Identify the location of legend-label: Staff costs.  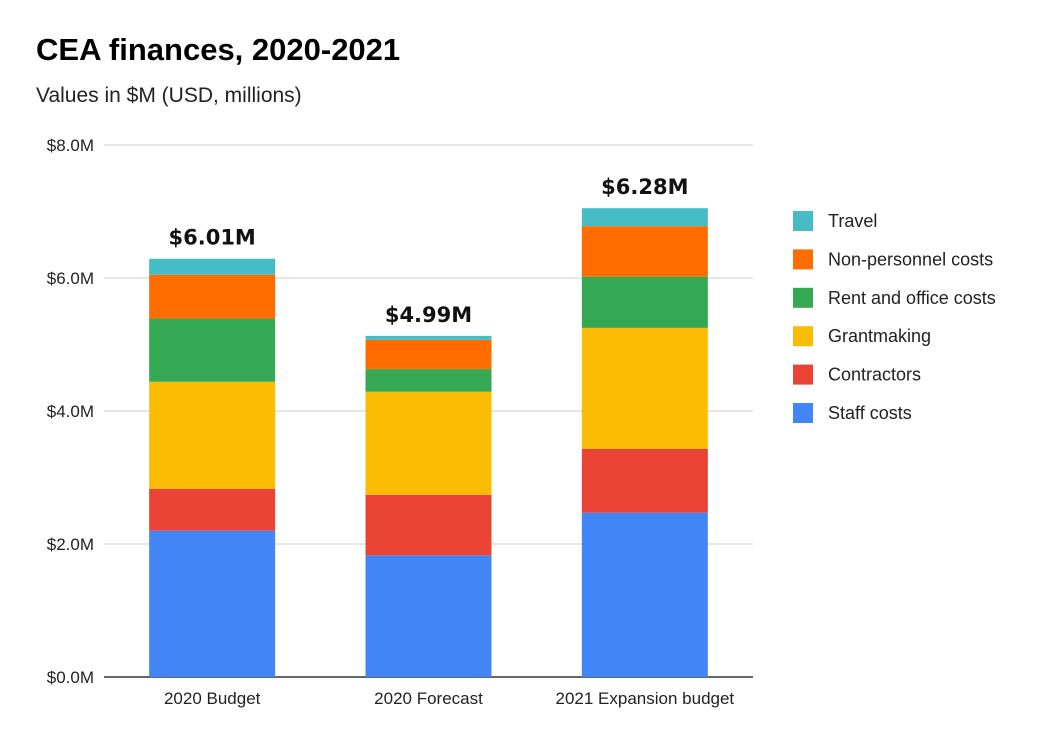
(870, 413).